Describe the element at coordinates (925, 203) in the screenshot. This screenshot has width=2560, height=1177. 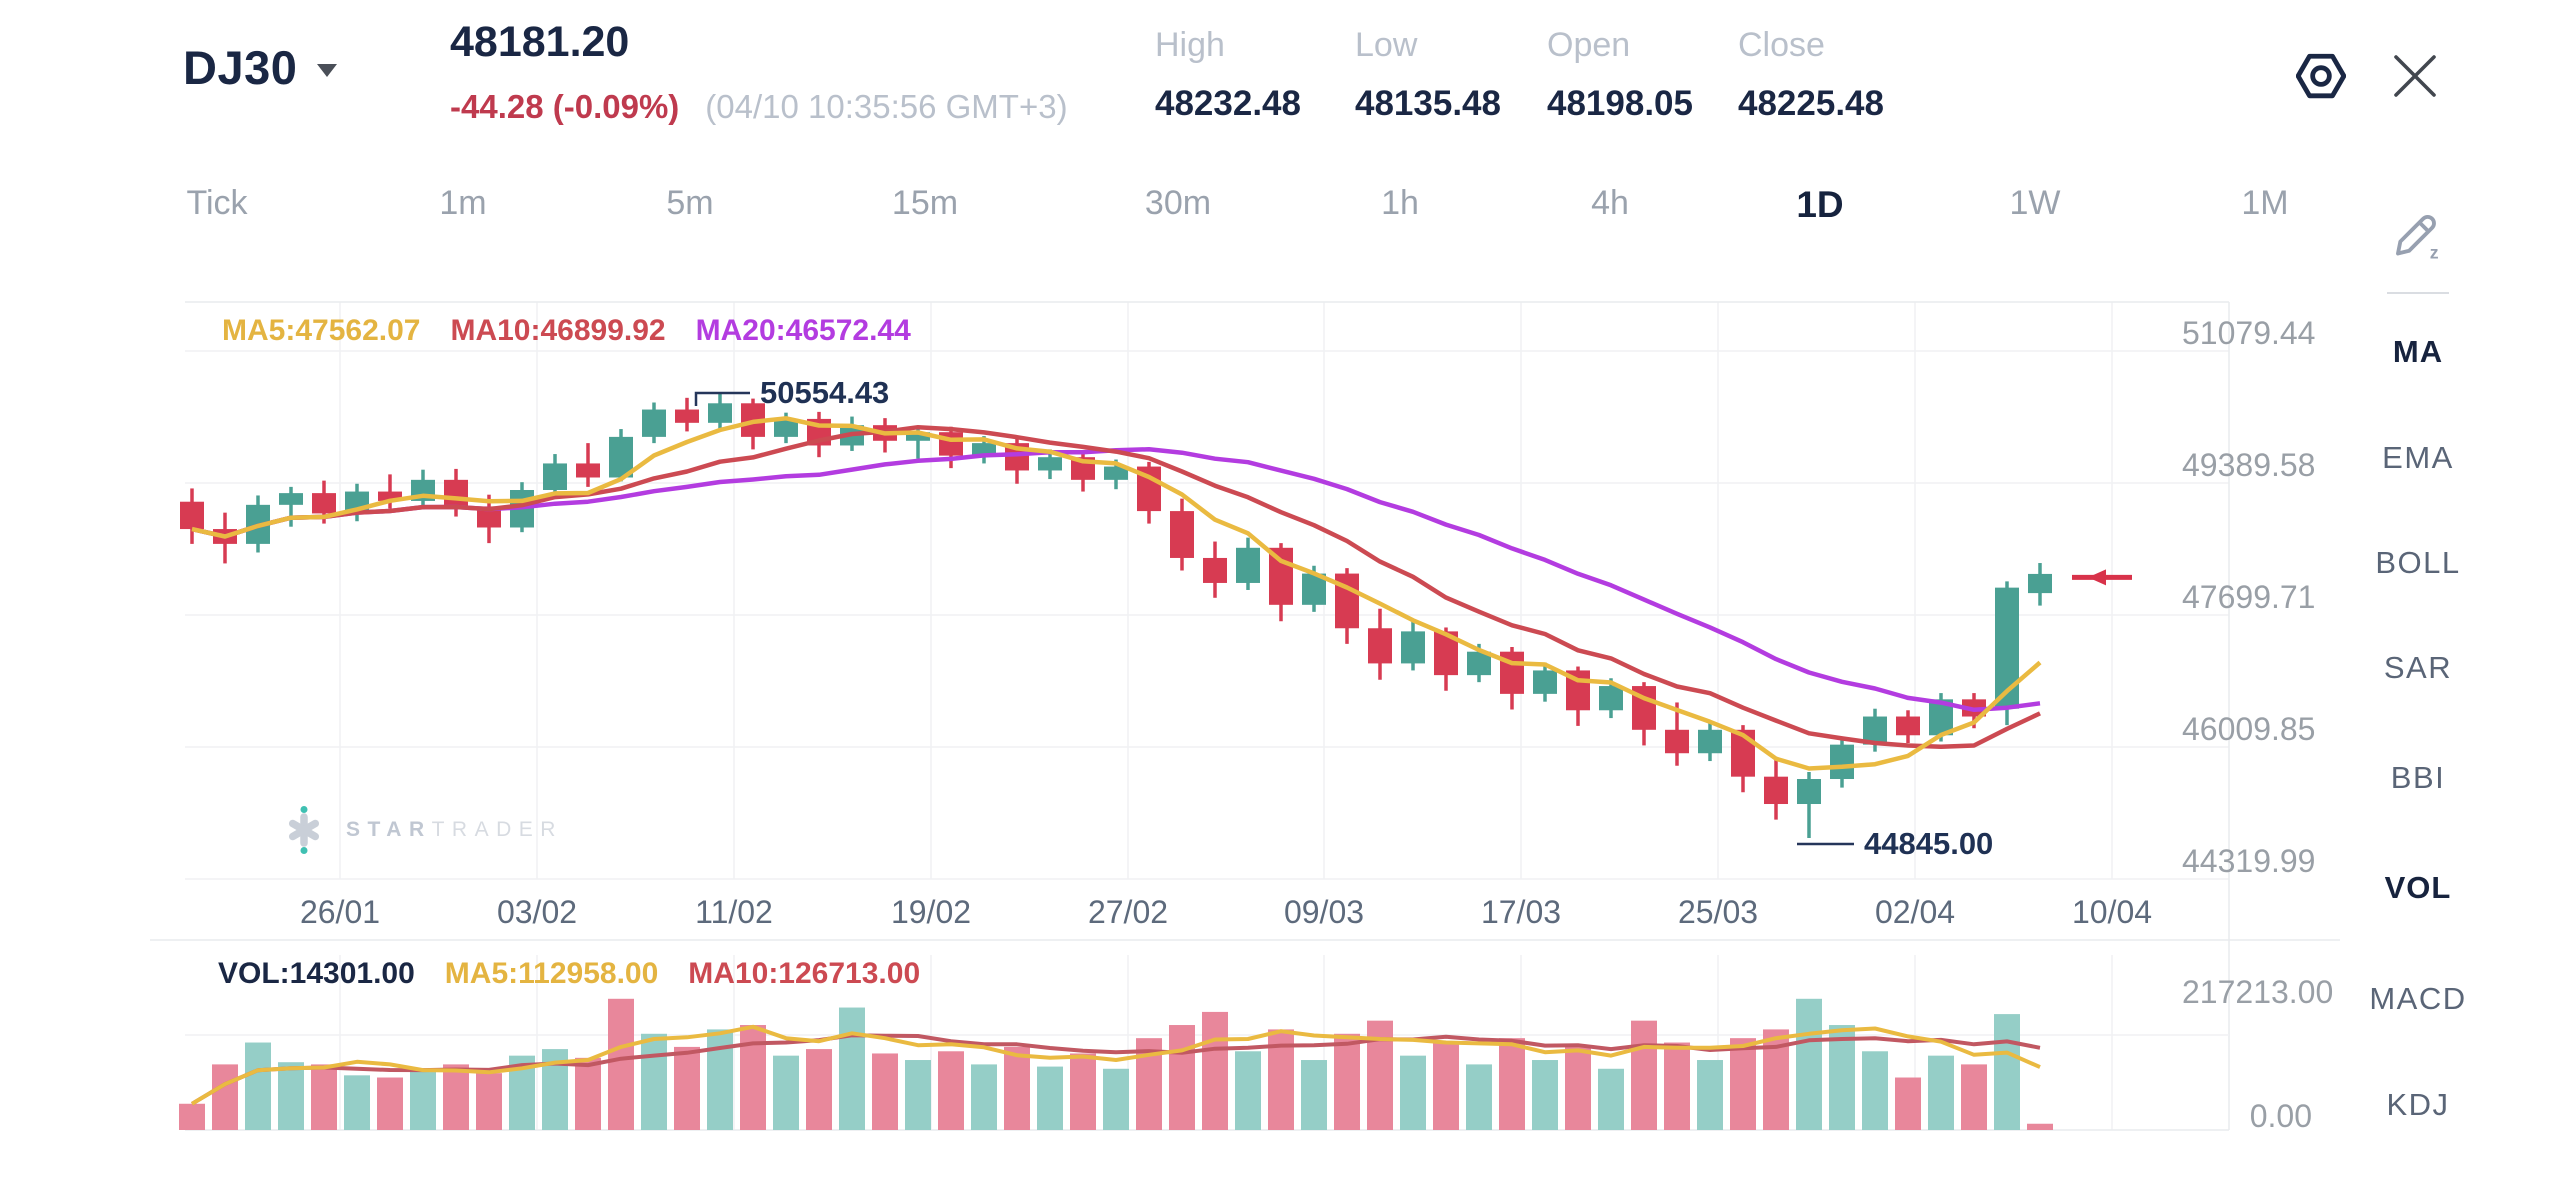
I see `timeframe-15m: 15m` at that location.